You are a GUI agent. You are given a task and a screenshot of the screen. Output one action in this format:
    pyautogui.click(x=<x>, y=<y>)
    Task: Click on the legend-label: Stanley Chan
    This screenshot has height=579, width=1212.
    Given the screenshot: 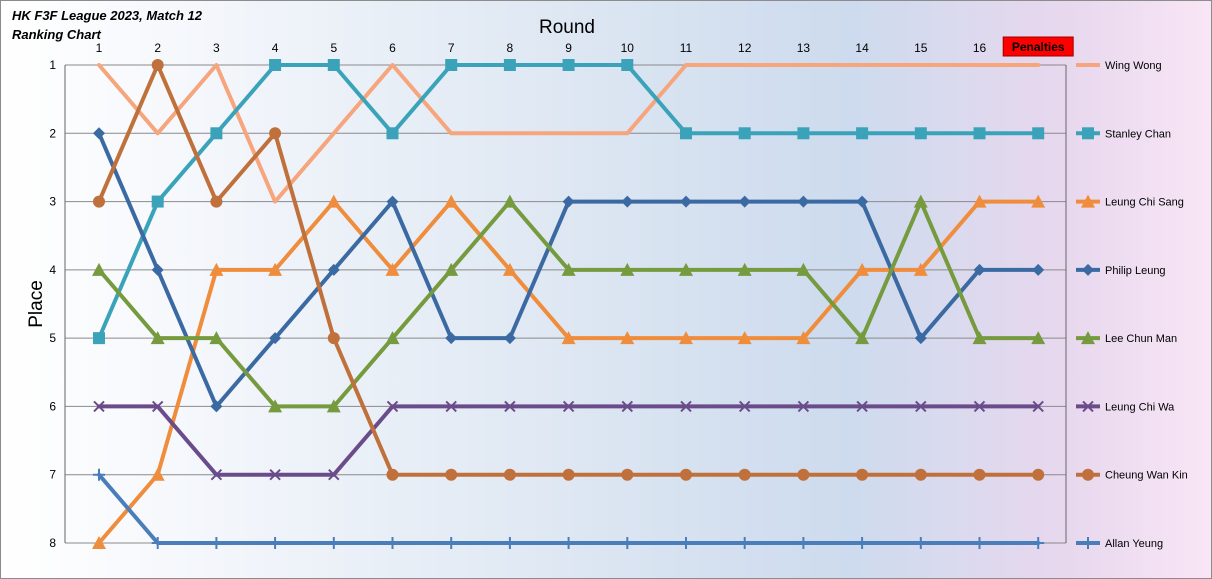 What is the action you would take?
    pyautogui.click(x=1138, y=134)
    